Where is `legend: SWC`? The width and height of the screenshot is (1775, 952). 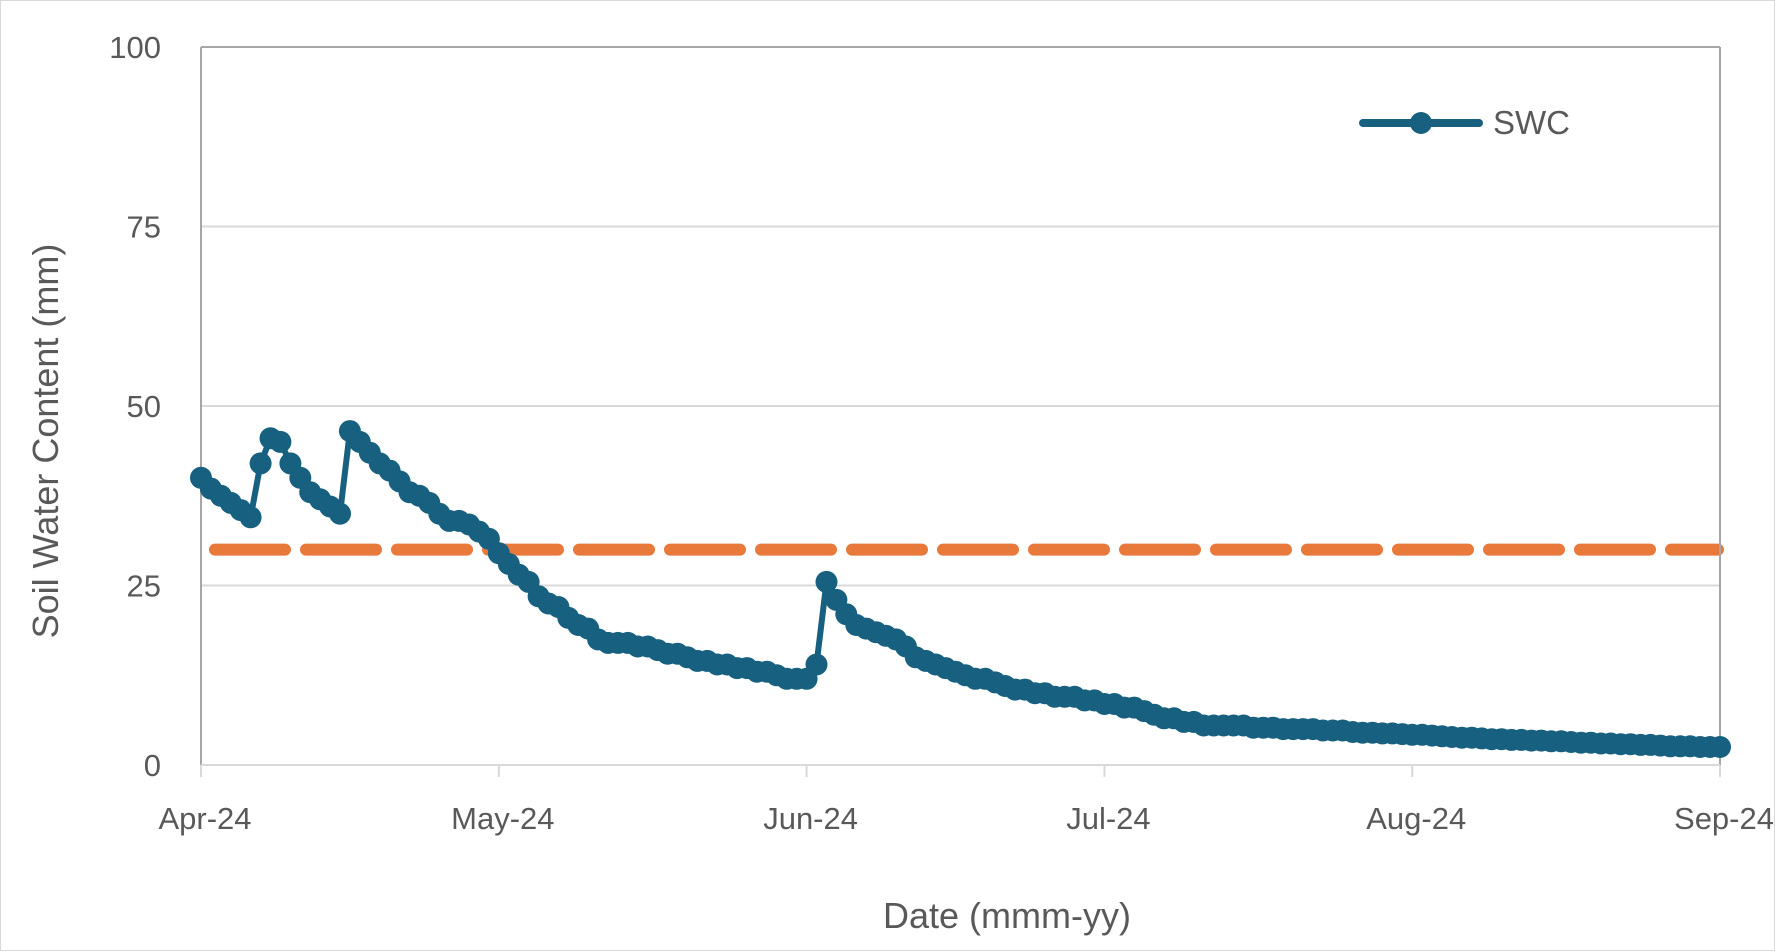 legend: SWC is located at coordinates (1464, 122).